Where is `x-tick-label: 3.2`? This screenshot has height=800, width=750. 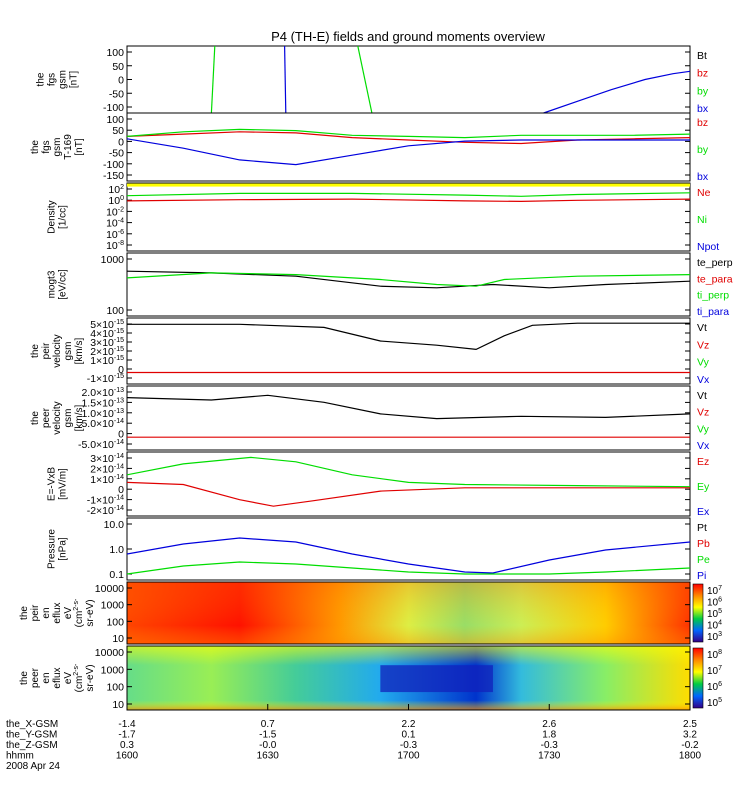
x-tick-label: 3.2 is located at coordinates (690, 735).